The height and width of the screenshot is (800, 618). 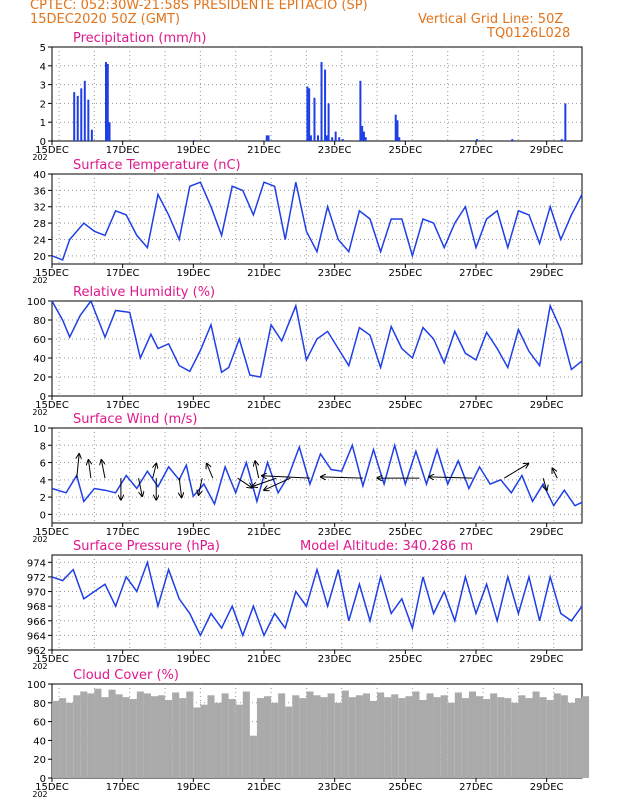 I want to click on y-tick-label: 3, so click(x=43, y=86).